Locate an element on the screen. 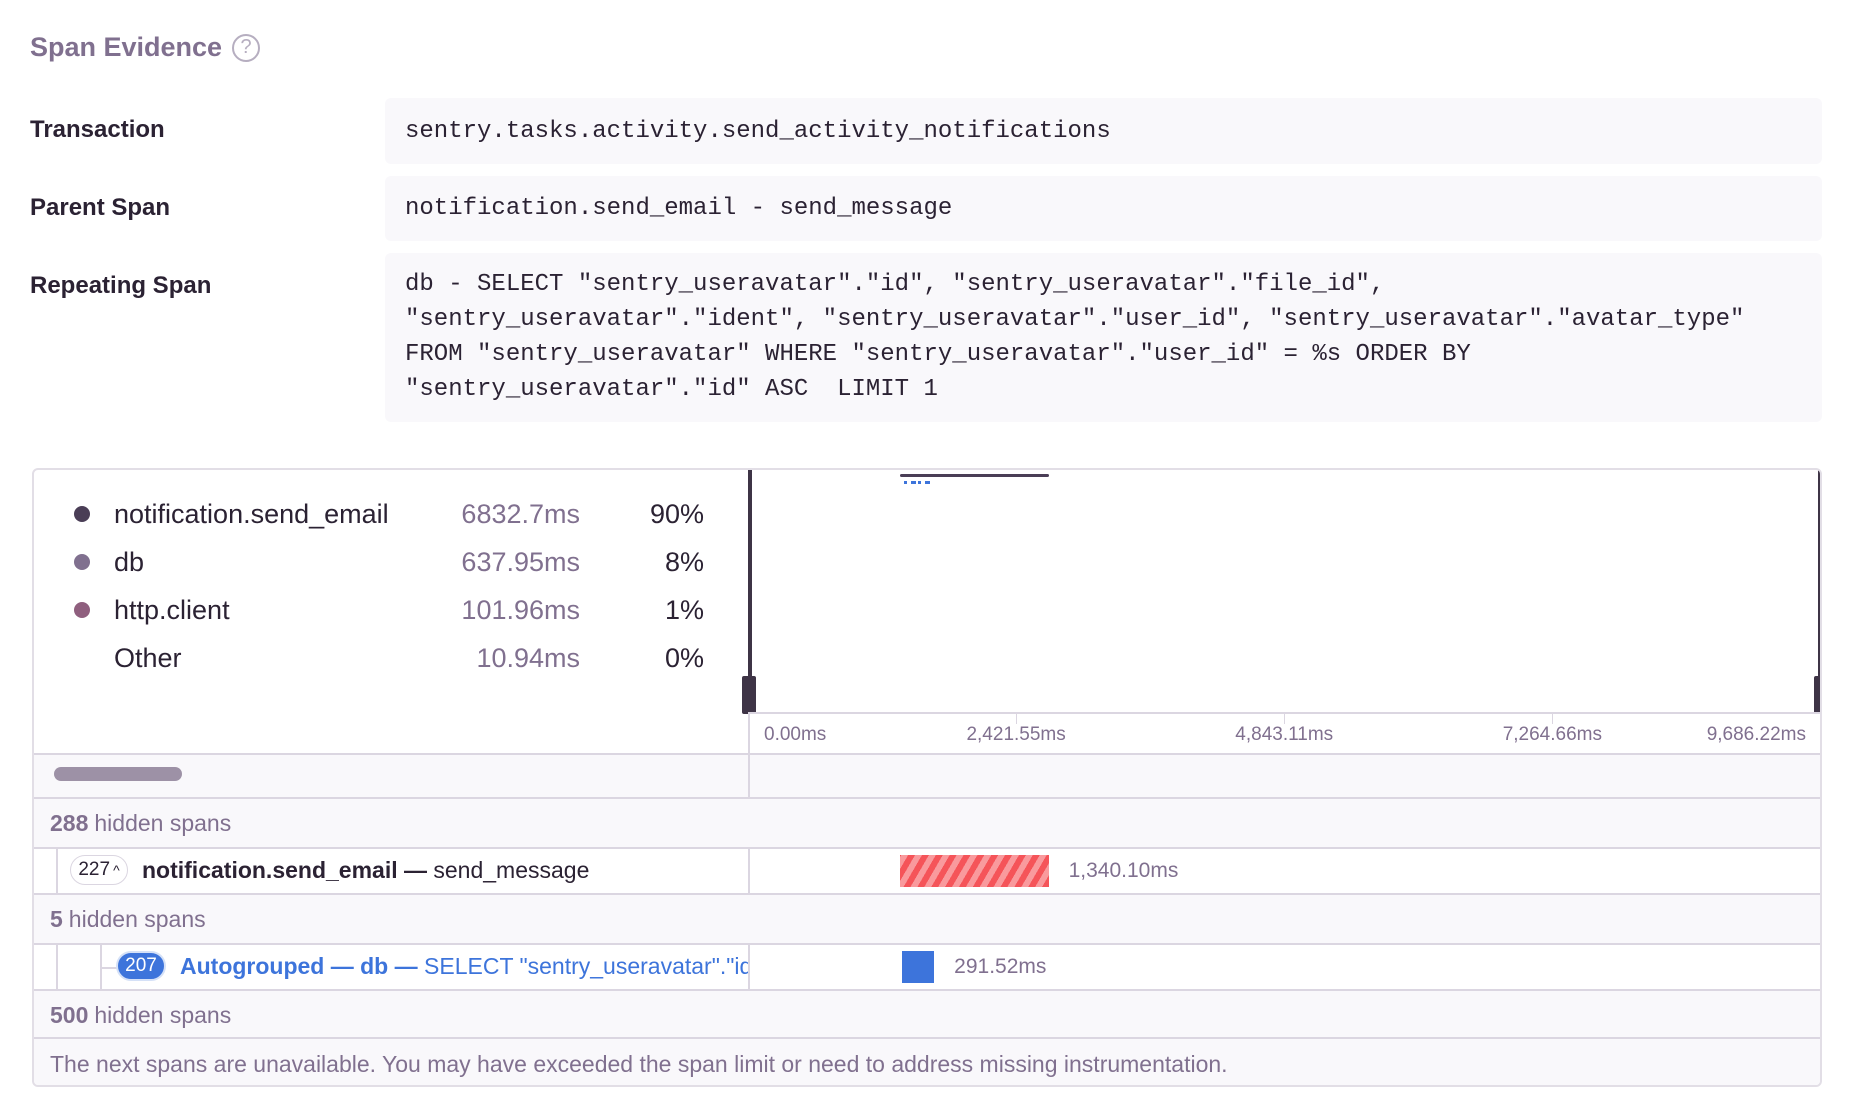 The width and height of the screenshot is (1852, 1116). minimap-right-handle-line is located at coordinates (1819, 592).